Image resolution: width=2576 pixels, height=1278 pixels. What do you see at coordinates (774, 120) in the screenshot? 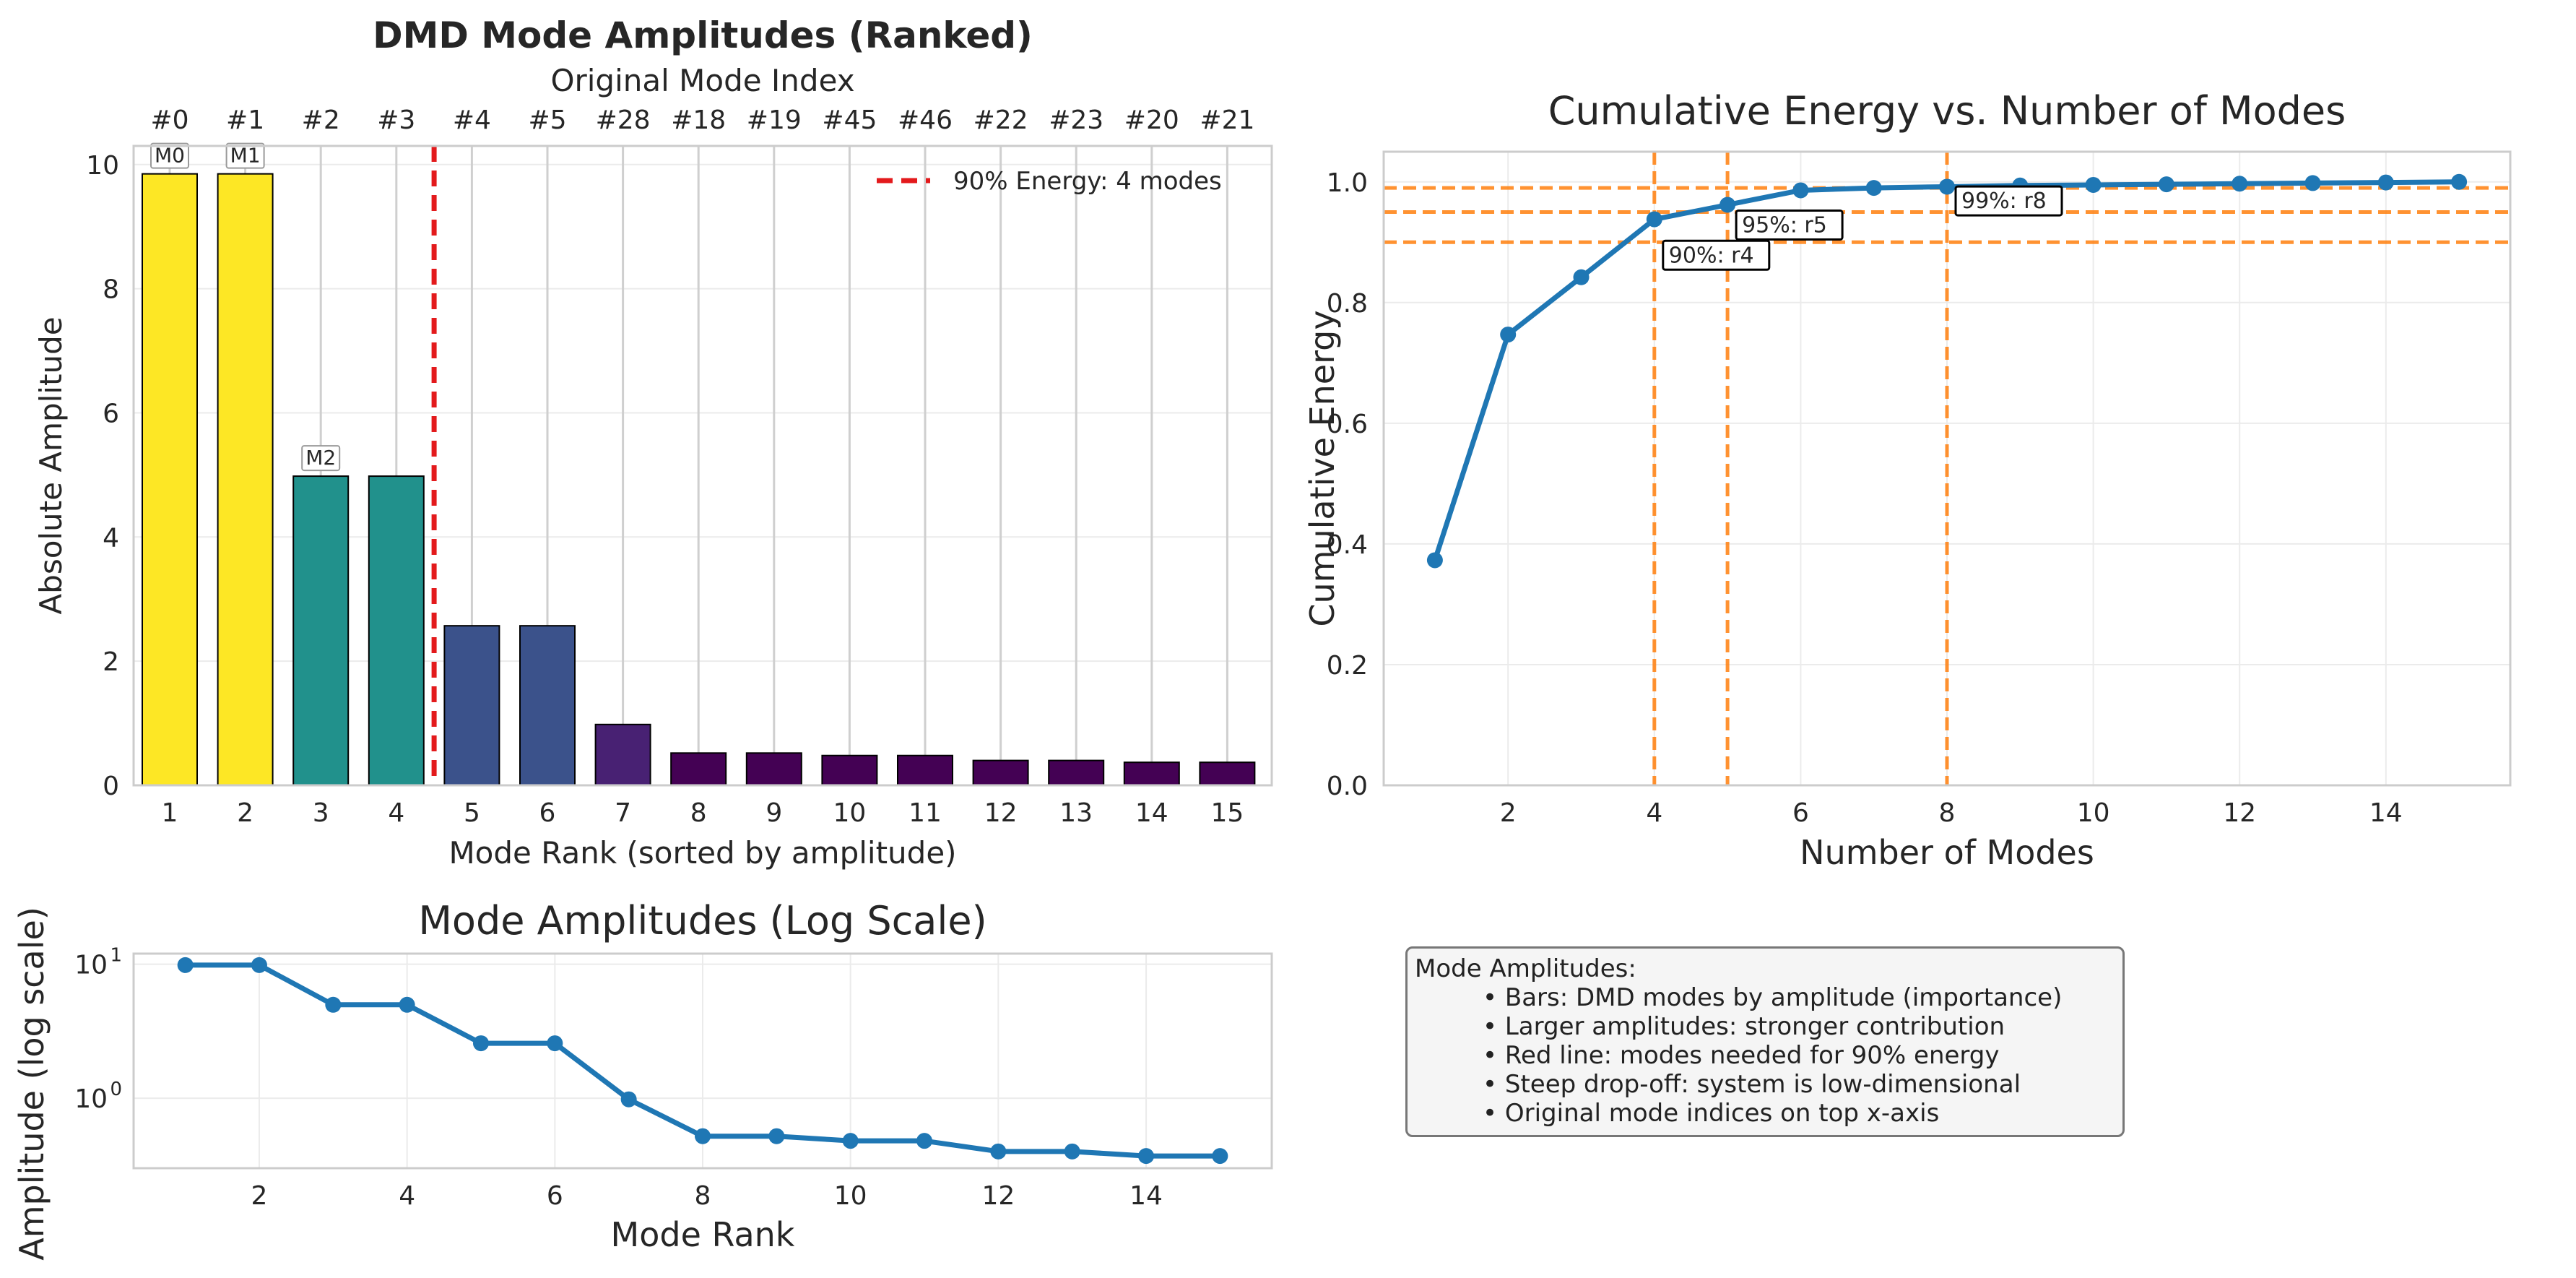
I see `top-tick-label: #19` at bounding box center [774, 120].